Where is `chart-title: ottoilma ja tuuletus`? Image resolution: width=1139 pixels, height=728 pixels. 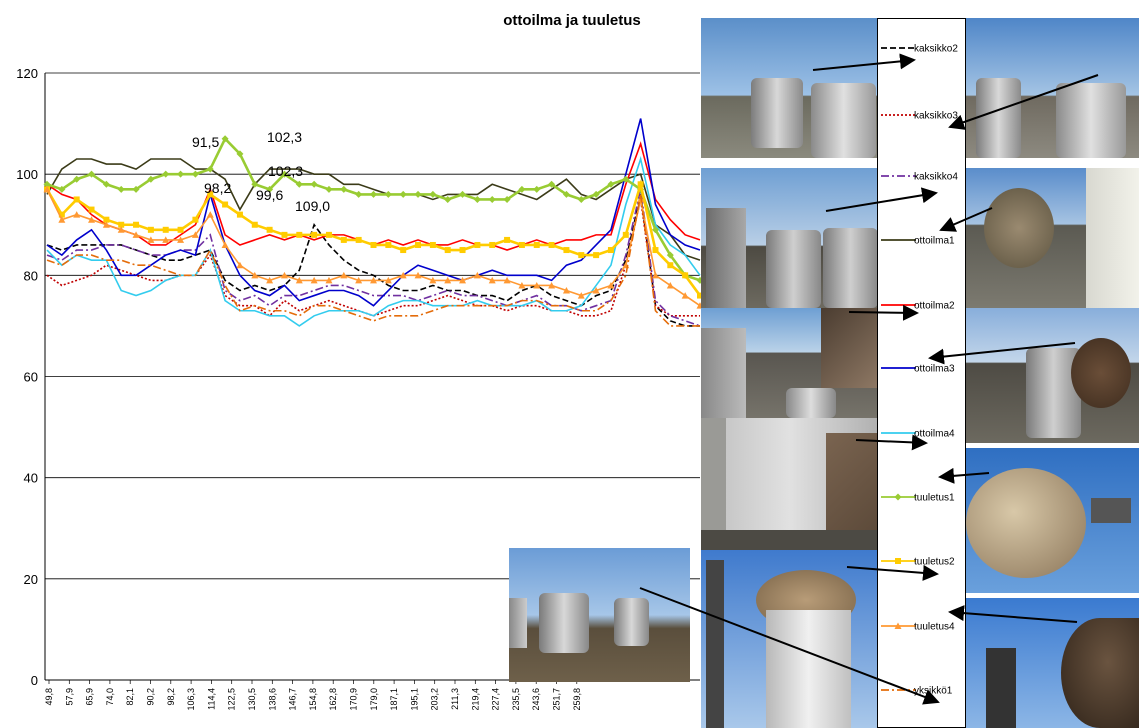
chart-title: ottoilma ja tuuletus is located at coordinates (572, 20).